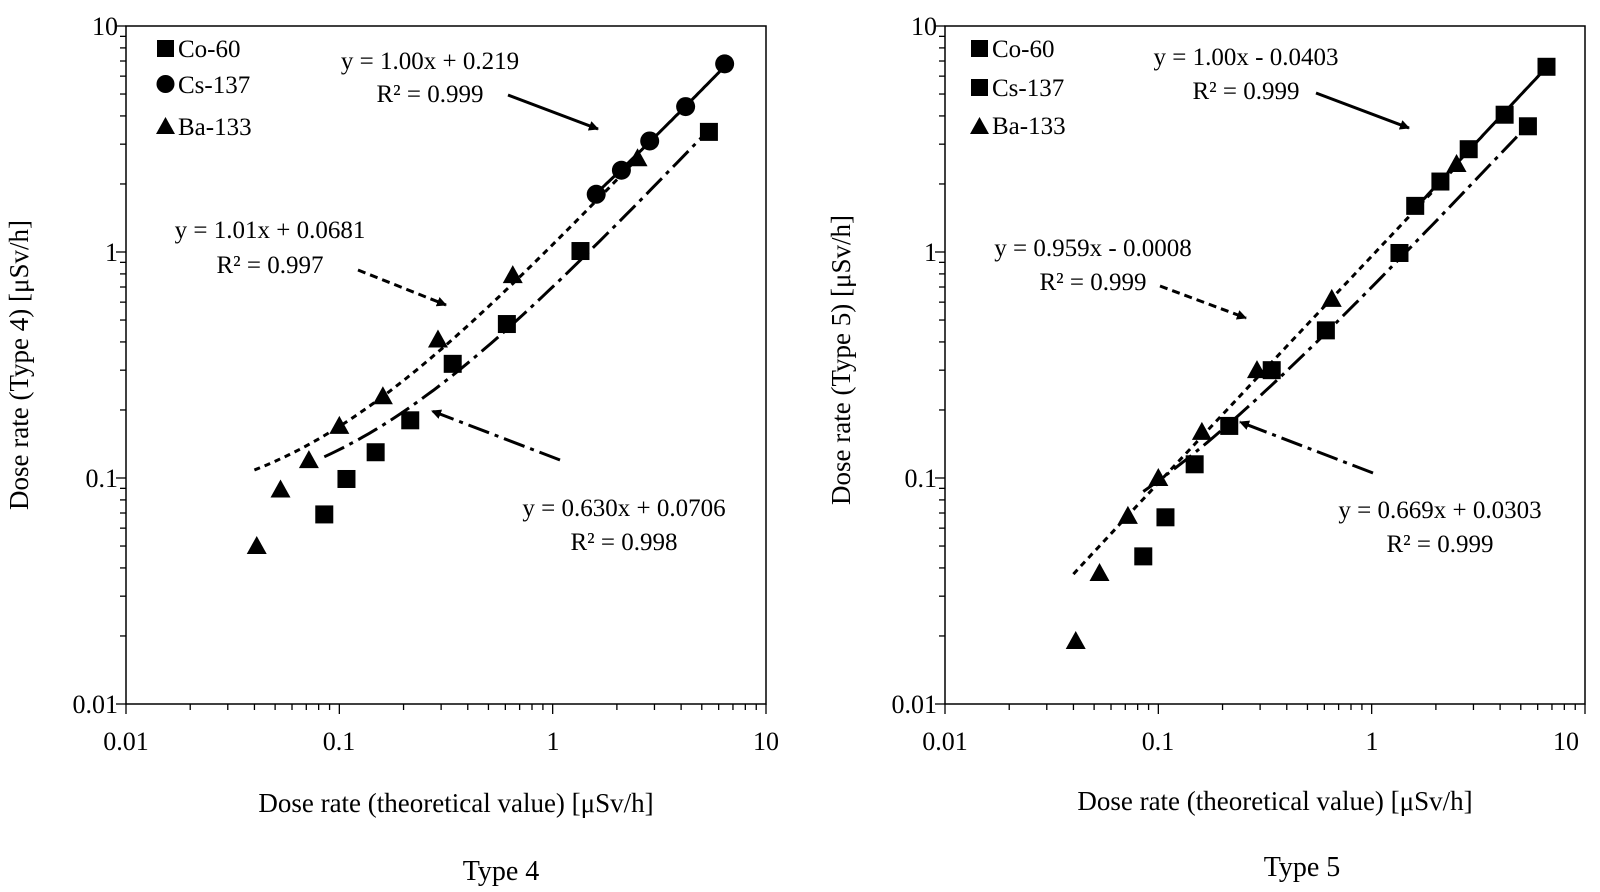 This screenshot has height=892, width=1600. What do you see at coordinates (841, 360) in the screenshot?
I see `y-axis-title: Dose rate (Type 5) [μSv/h]` at bounding box center [841, 360].